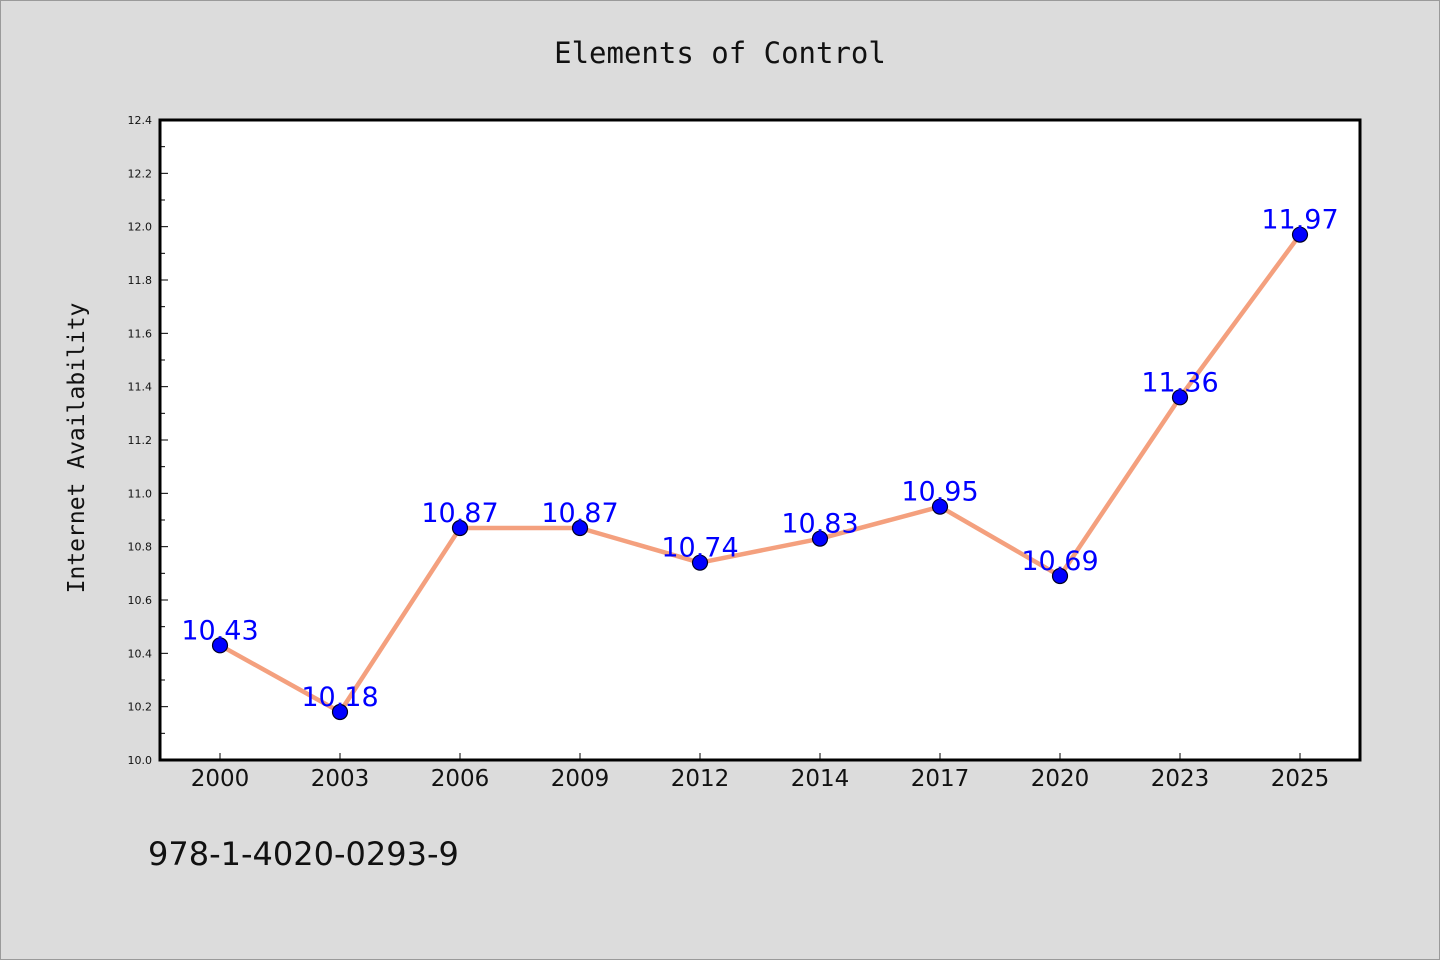  Describe the element at coordinates (700, 779) in the screenshot. I see `x-tick-label: 2012` at that location.